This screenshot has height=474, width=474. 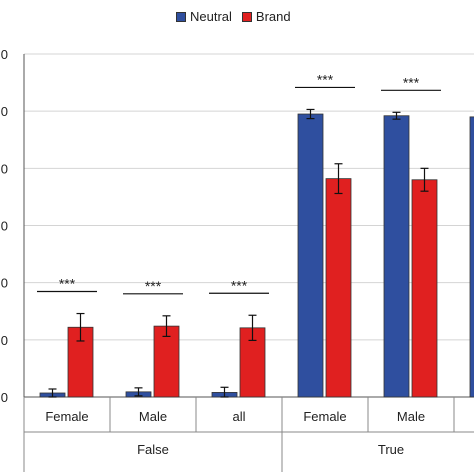 What do you see at coordinates (391, 449) in the screenshot?
I see `group-label: True` at bounding box center [391, 449].